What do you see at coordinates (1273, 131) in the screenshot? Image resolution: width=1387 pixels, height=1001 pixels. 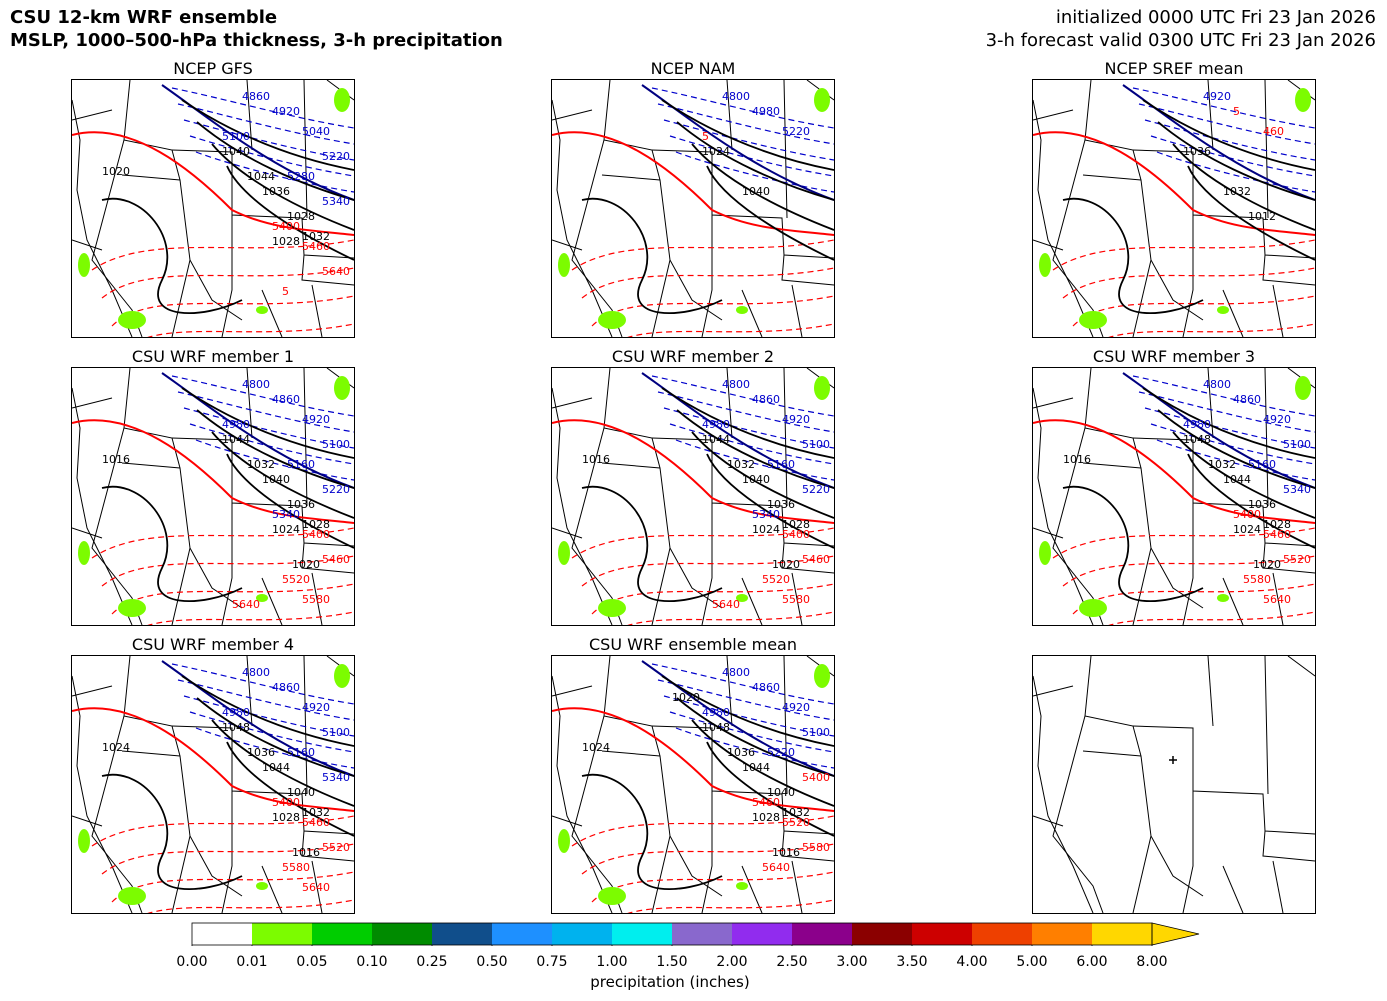 I see `thickness-label: 460` at bounding box center [1273, 131].